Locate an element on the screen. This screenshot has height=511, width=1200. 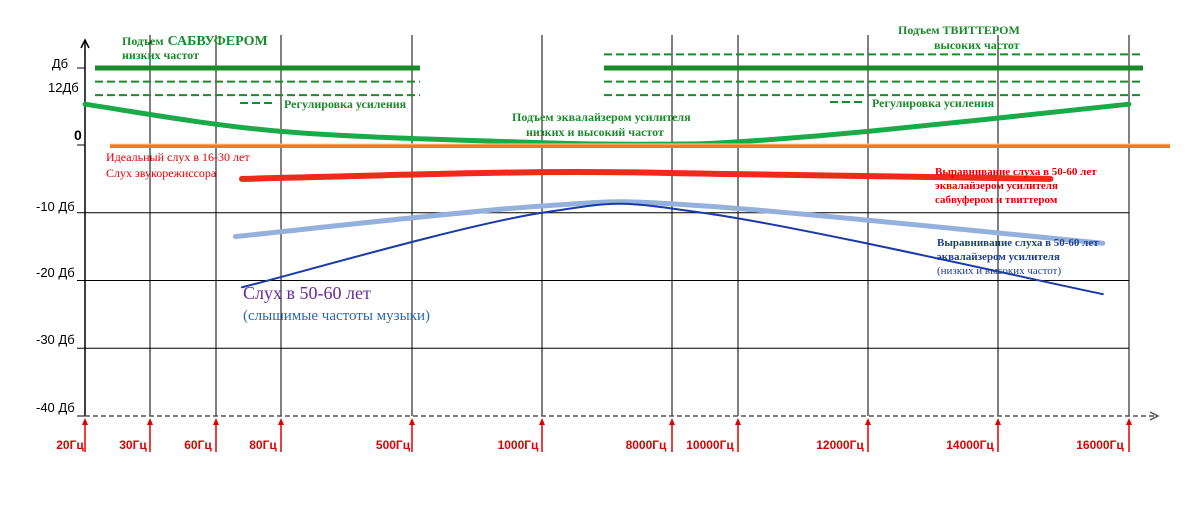
subwoofer-boost-title: Подъем САБВУФЕРОМ is located at coordinates (195, 41).